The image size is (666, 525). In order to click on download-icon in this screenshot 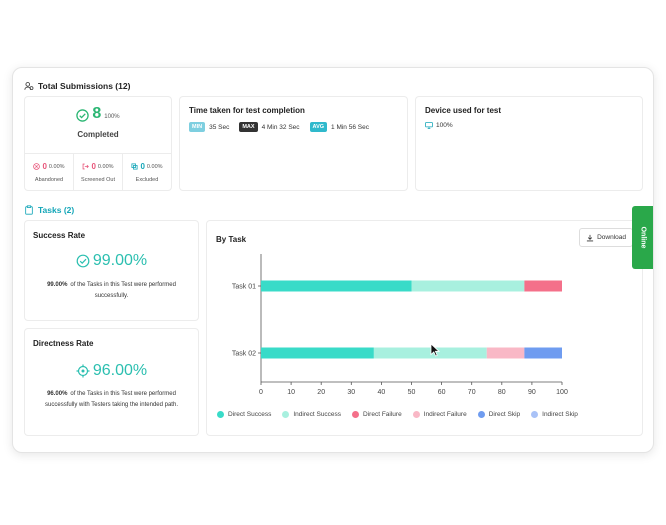, I will do `click(590, 237)`.